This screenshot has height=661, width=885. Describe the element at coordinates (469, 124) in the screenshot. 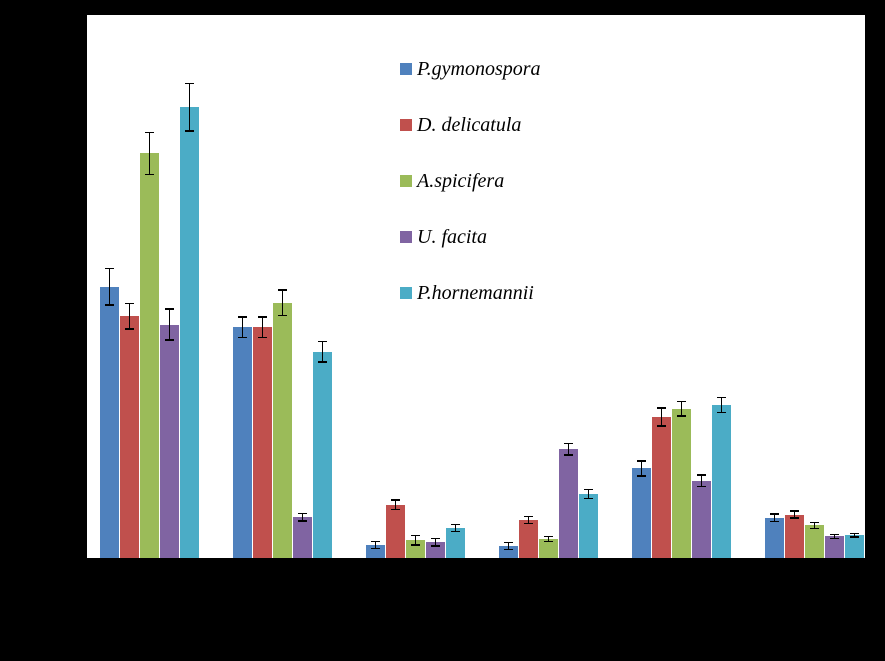

I see `legend-label: D. delicatula` at that location.